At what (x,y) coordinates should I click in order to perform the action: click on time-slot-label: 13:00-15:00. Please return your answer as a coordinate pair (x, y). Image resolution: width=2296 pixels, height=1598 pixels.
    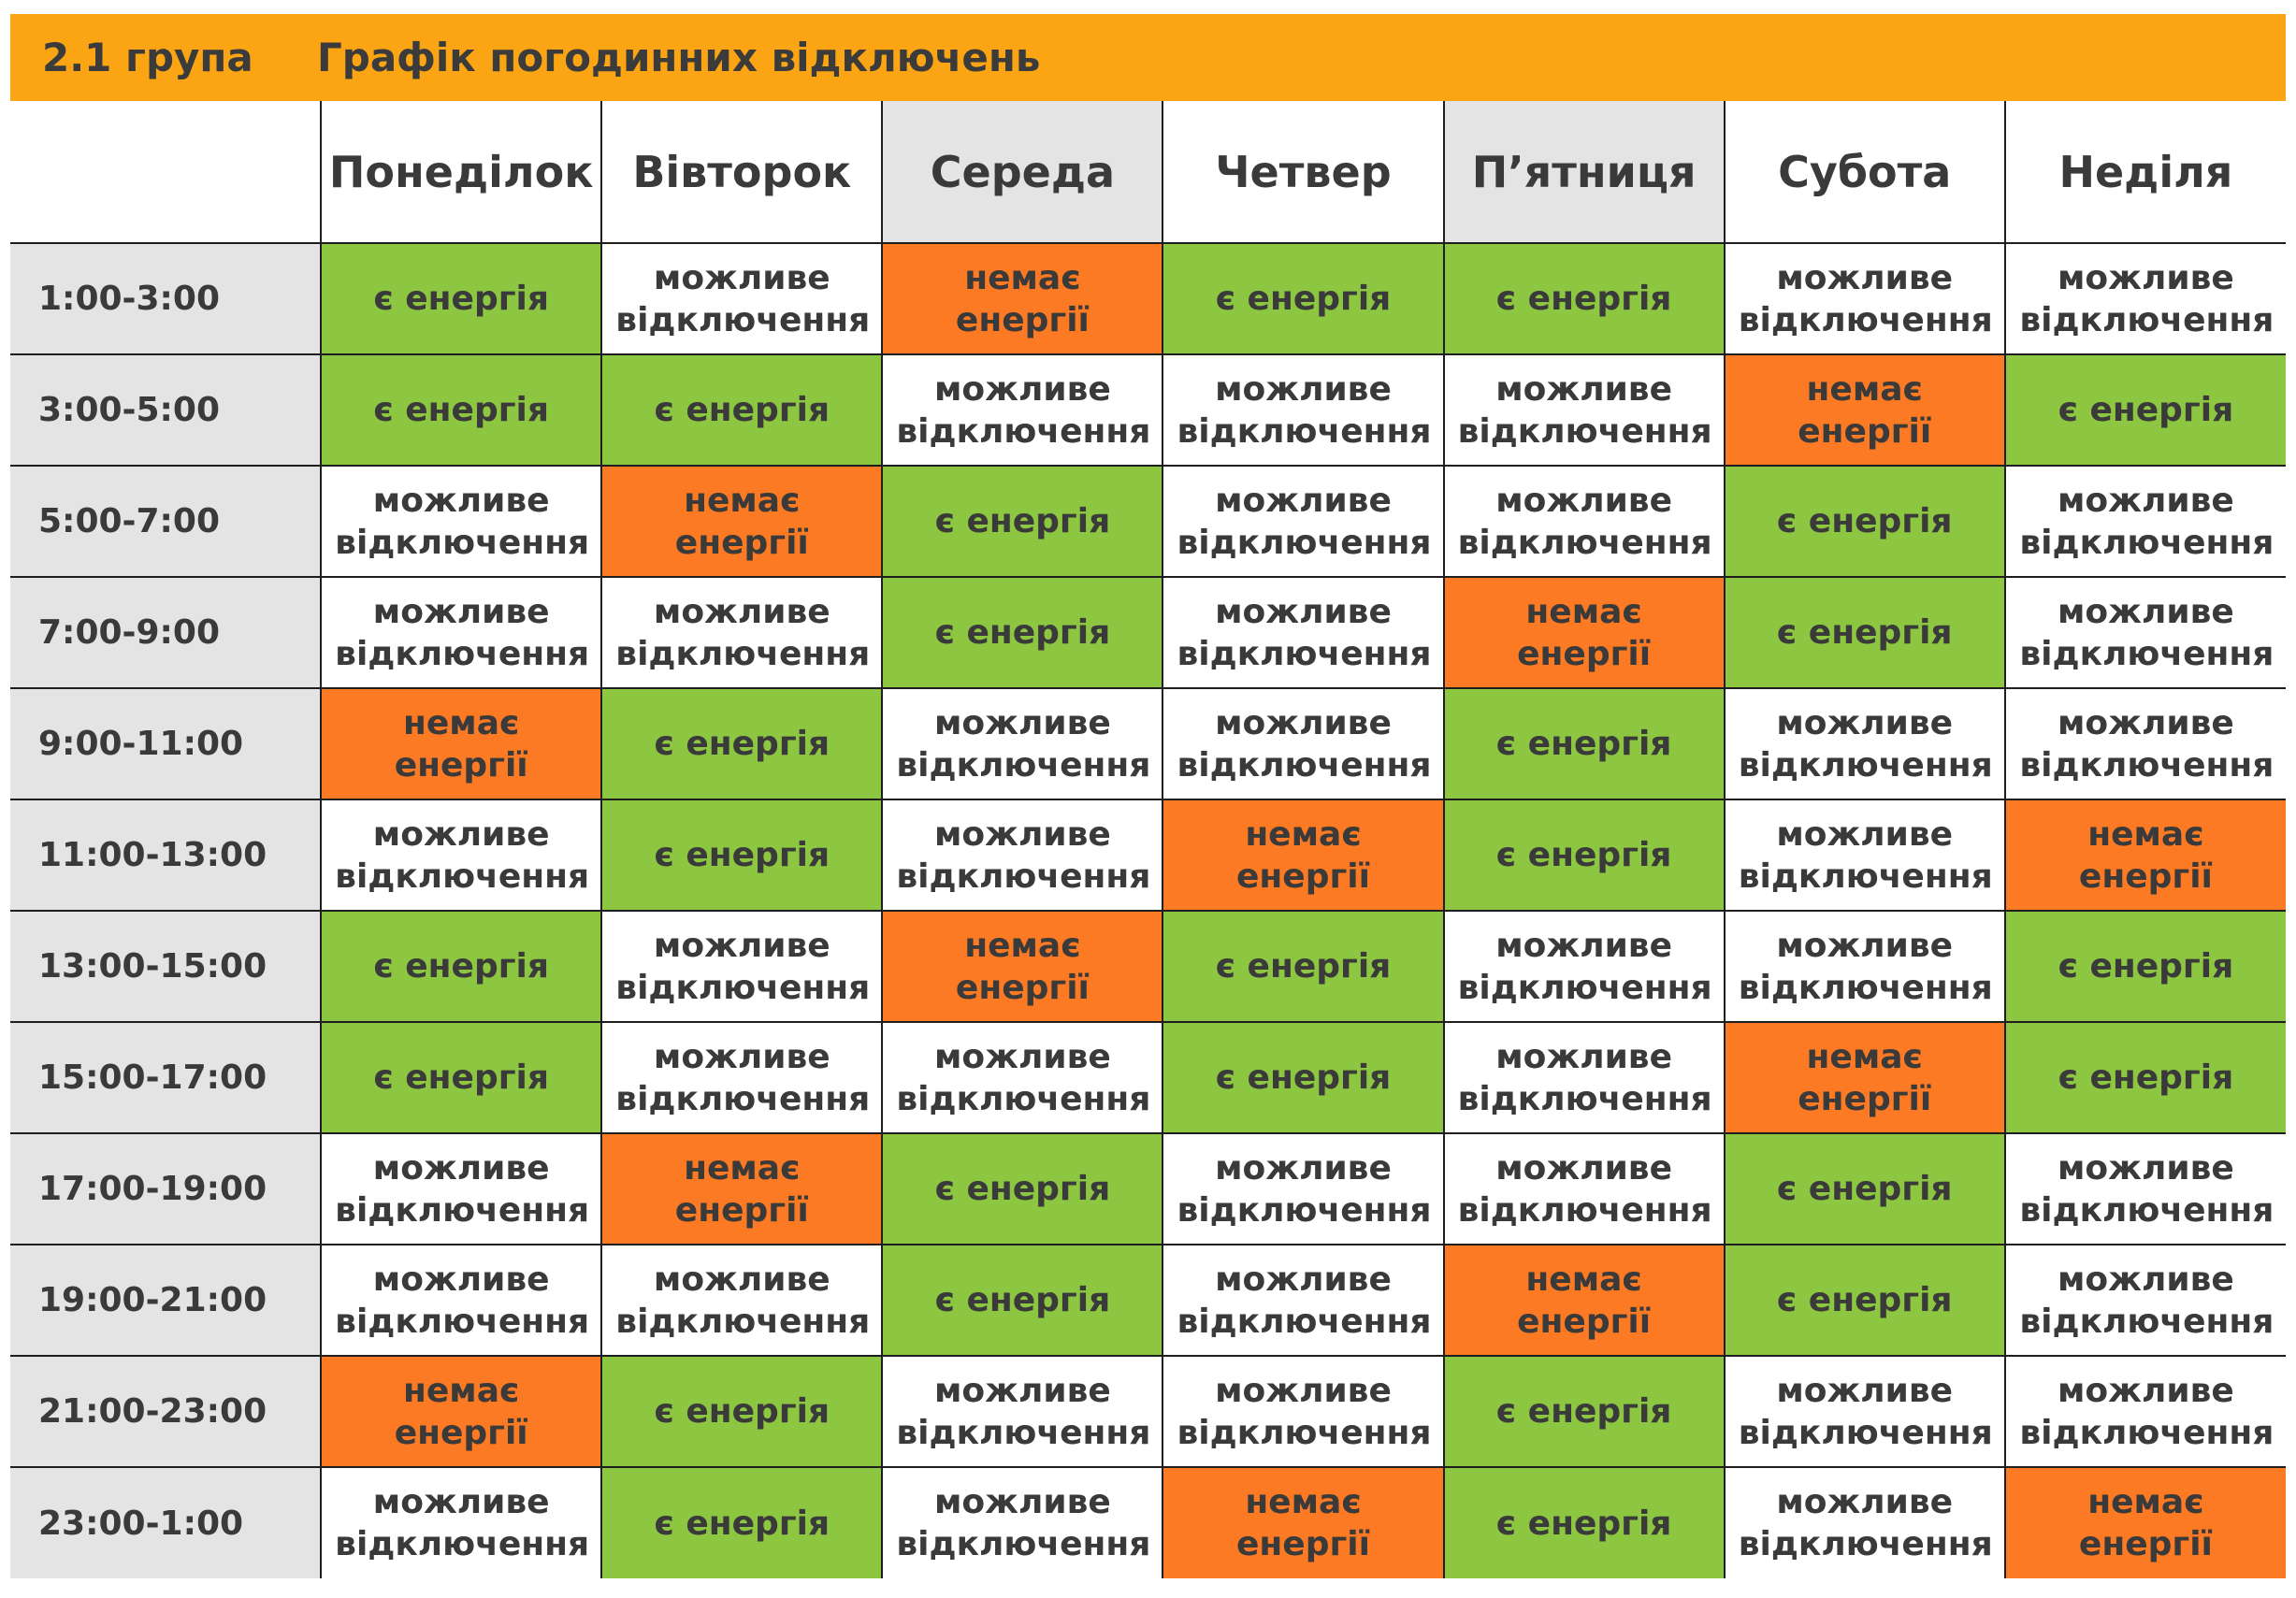
    Looking at the image, I should click on (166, 966).